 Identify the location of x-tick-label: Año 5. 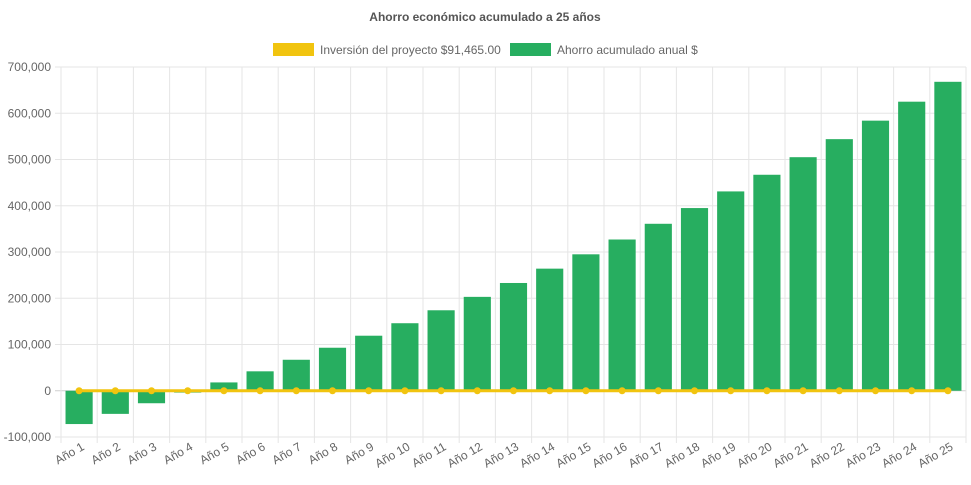
(214, 453).